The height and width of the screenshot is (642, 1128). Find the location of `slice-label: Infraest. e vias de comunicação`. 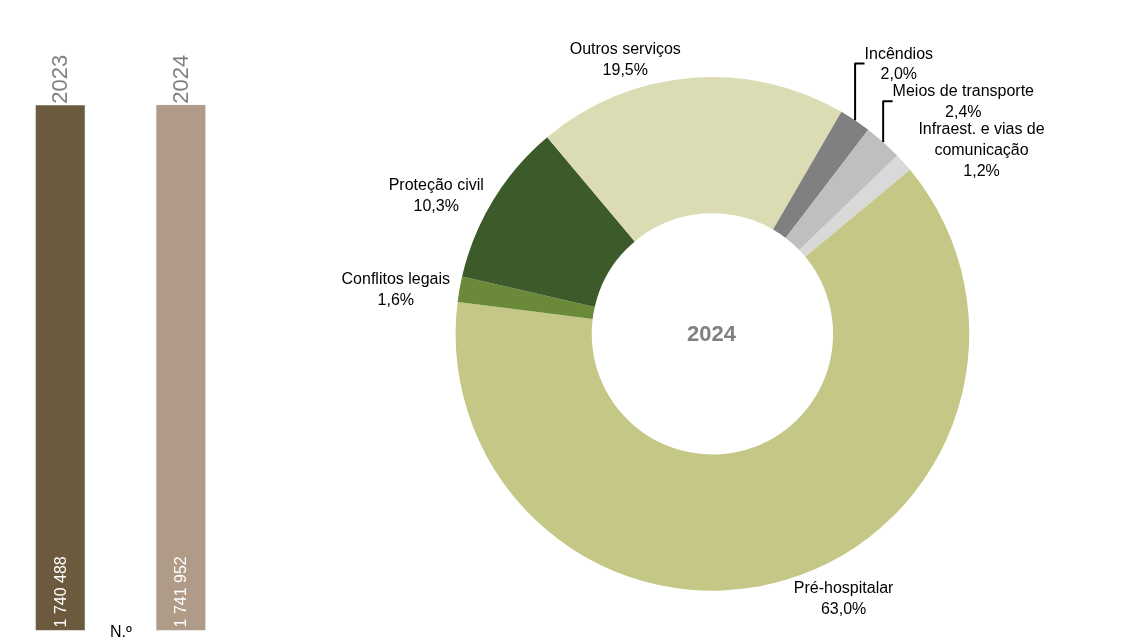

slice-label: Infraest. e vias de comunicação is located at coordinates (981, 139).